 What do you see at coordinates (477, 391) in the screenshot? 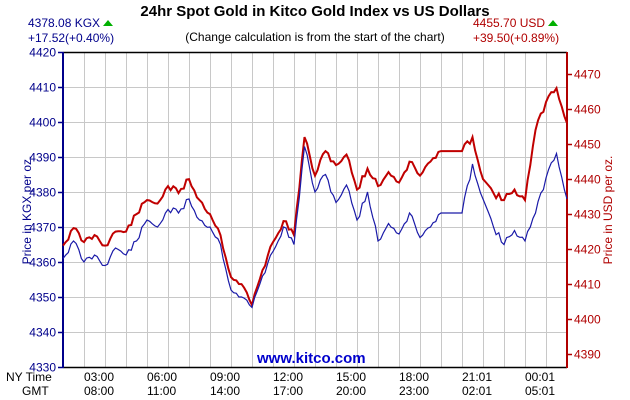
I see `x-tick-gmt: 02:01` at bounding box center [477, 391].